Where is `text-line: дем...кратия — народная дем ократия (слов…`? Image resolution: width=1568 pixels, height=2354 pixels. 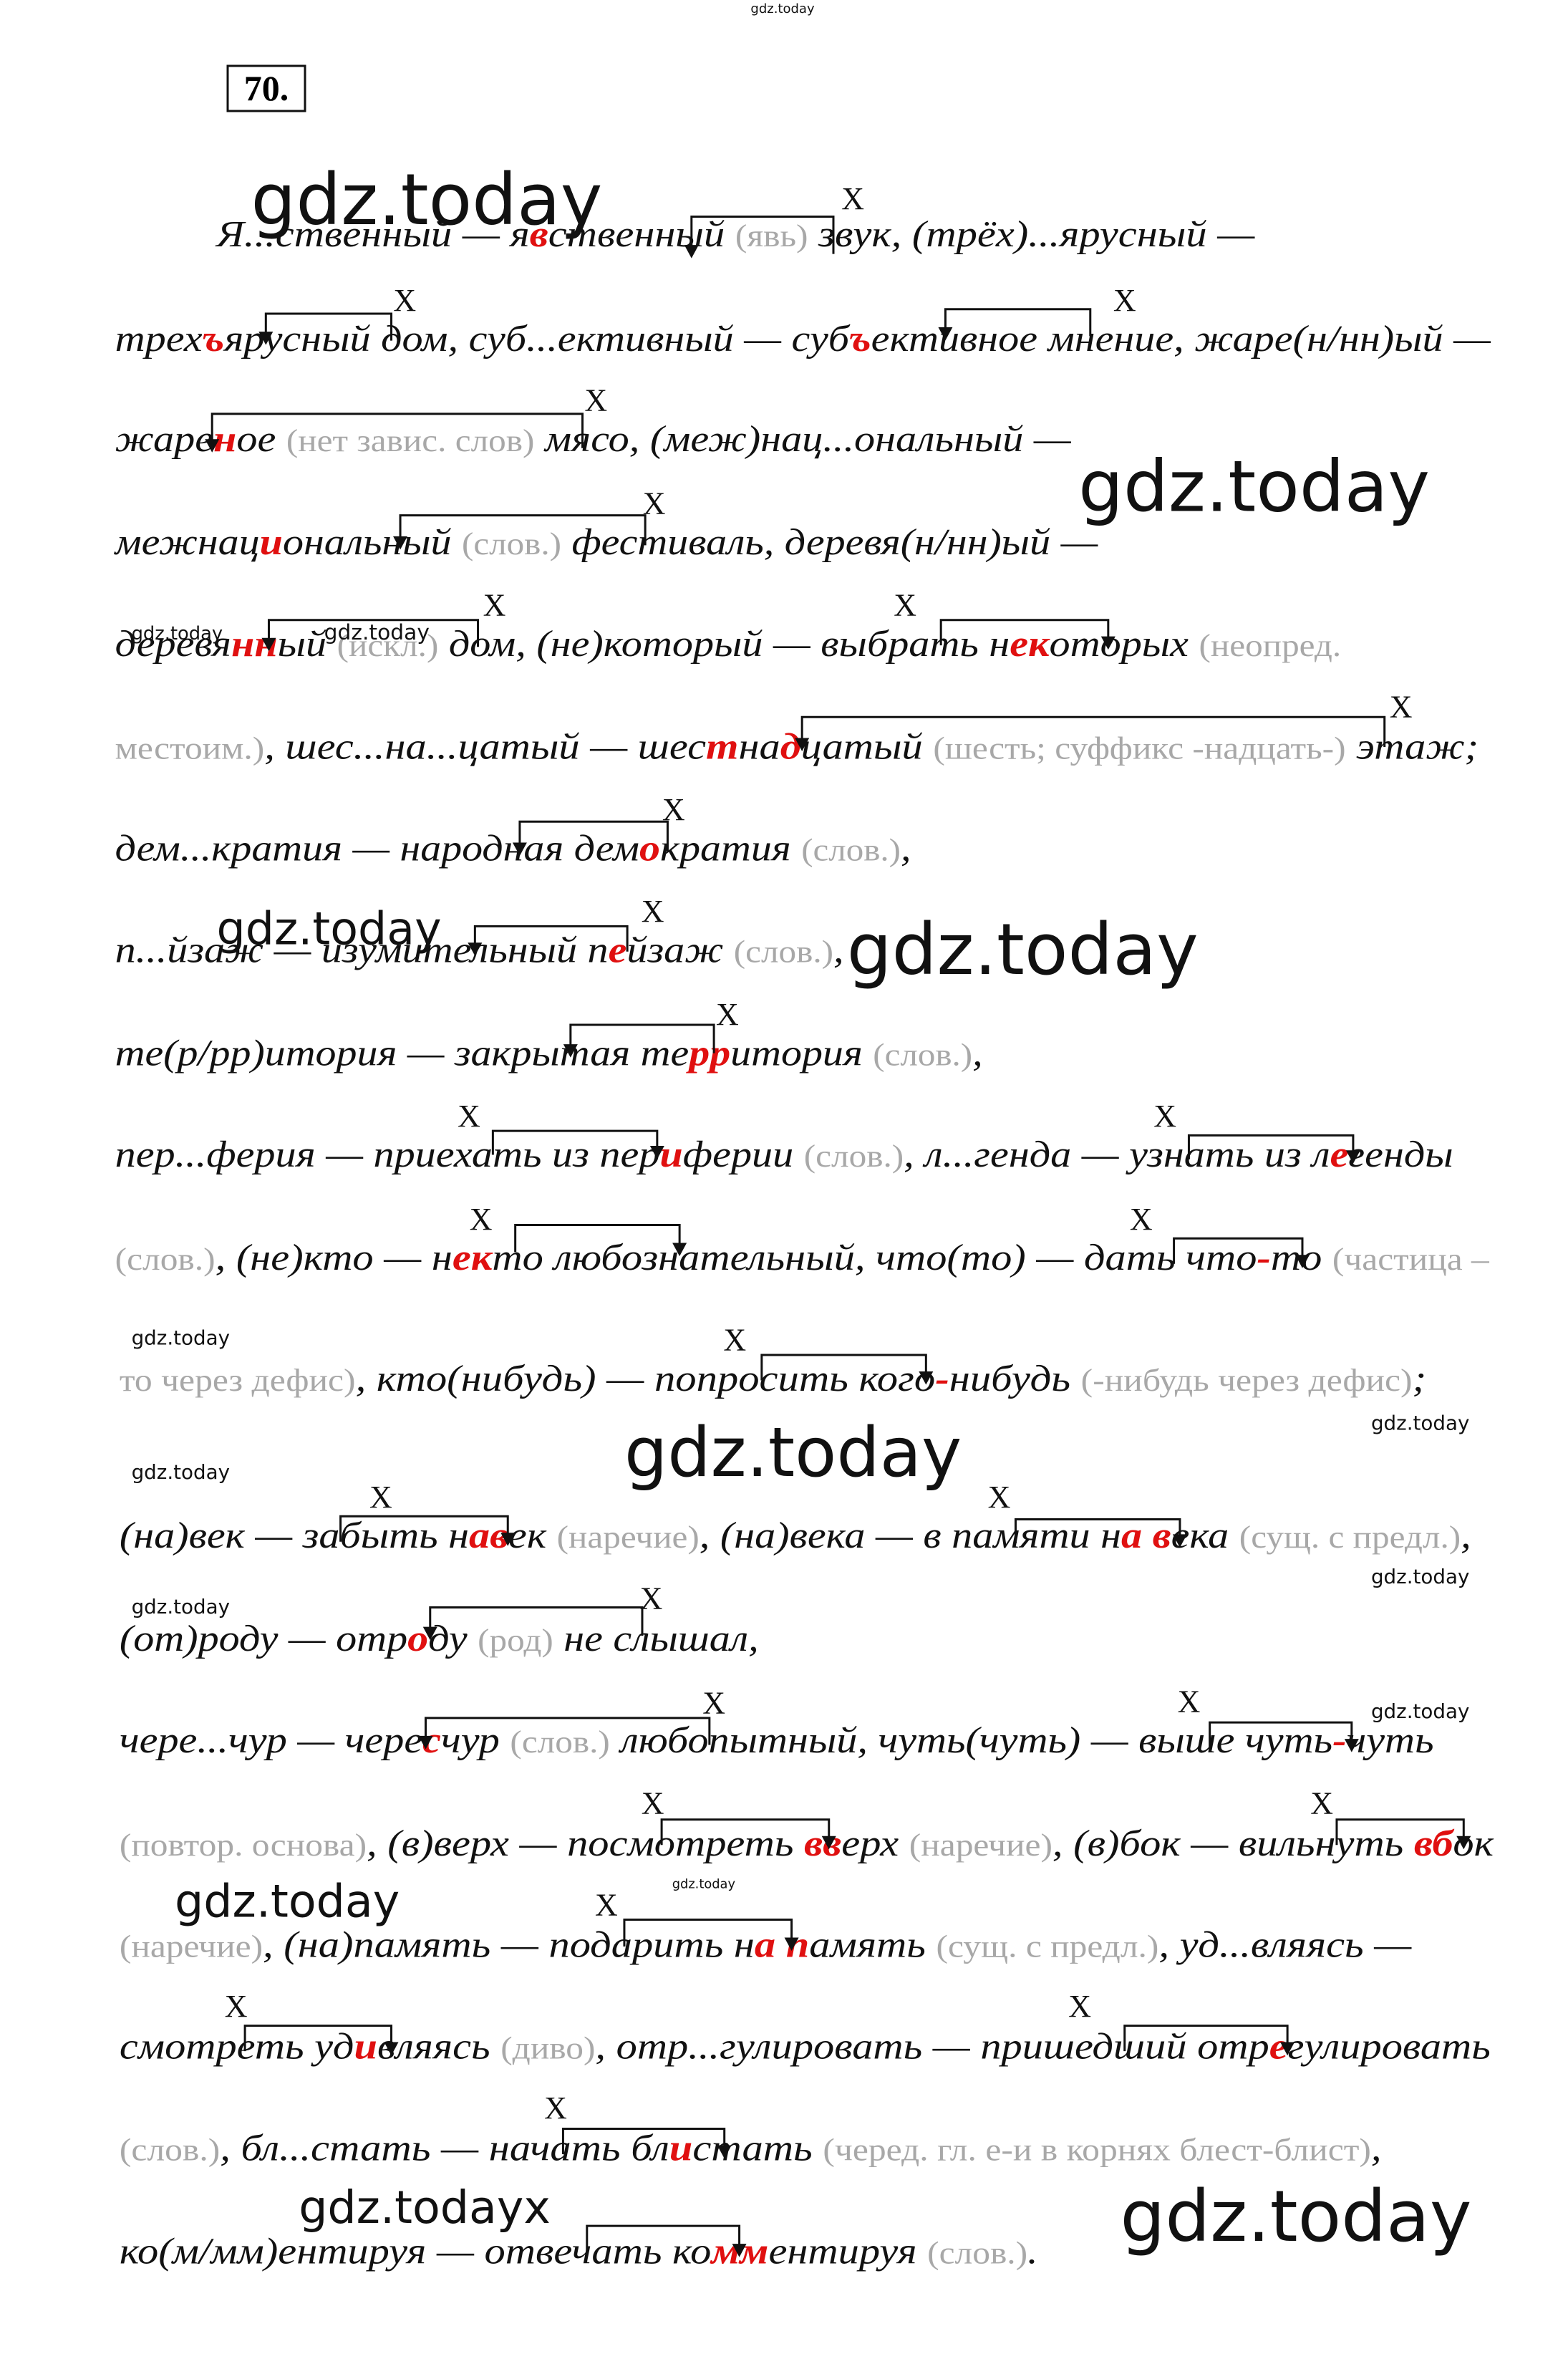
text-line: дем...кратия — народная дем ократия (слов… is located at coordinates (513, 849).